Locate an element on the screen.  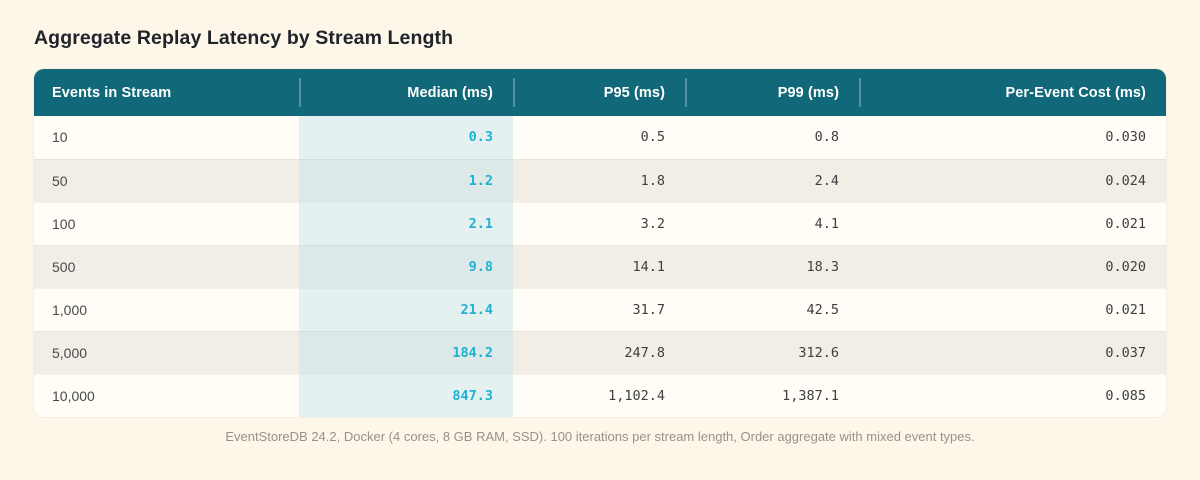
cell-p99: 312.6 is located at coordinates (772, 352).